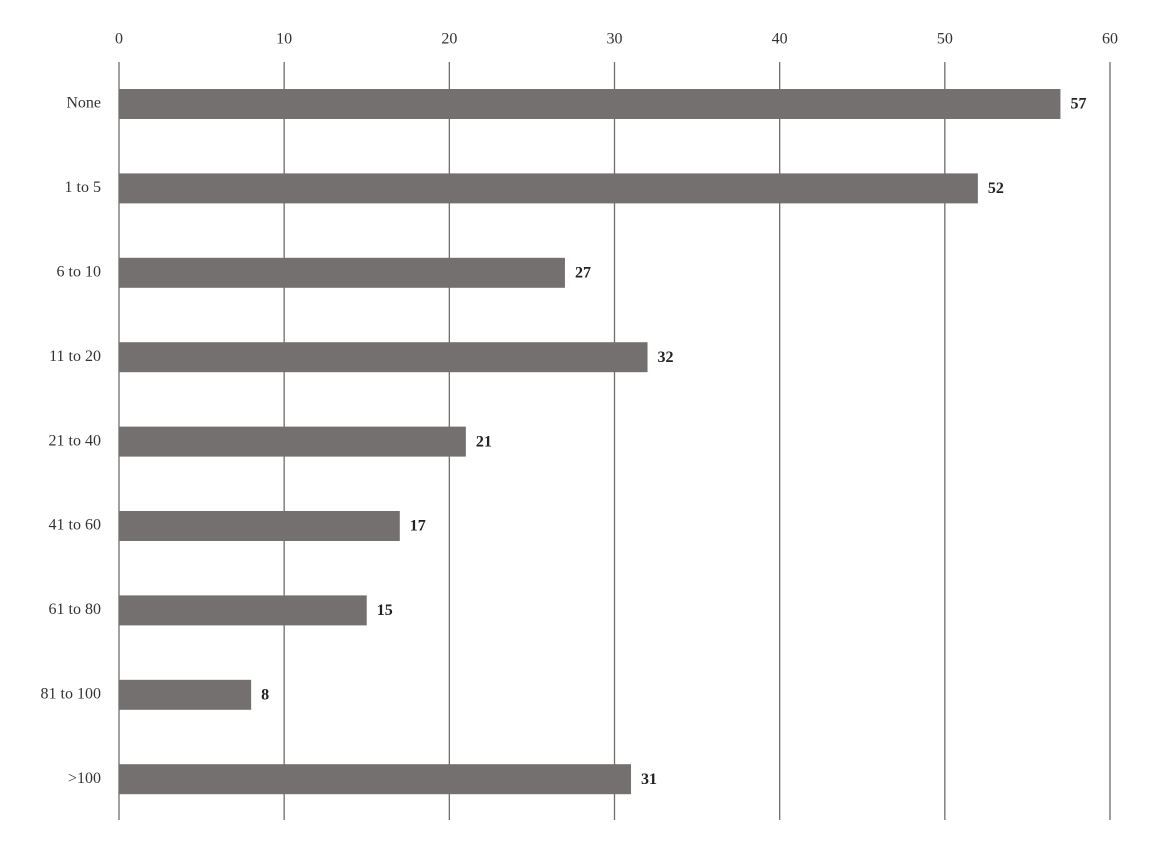 The height and width of the screenshot is (865, 1155). Describe the element at coordinates (265, 694) in the screenshot. I see `value-label: 8` at that location.